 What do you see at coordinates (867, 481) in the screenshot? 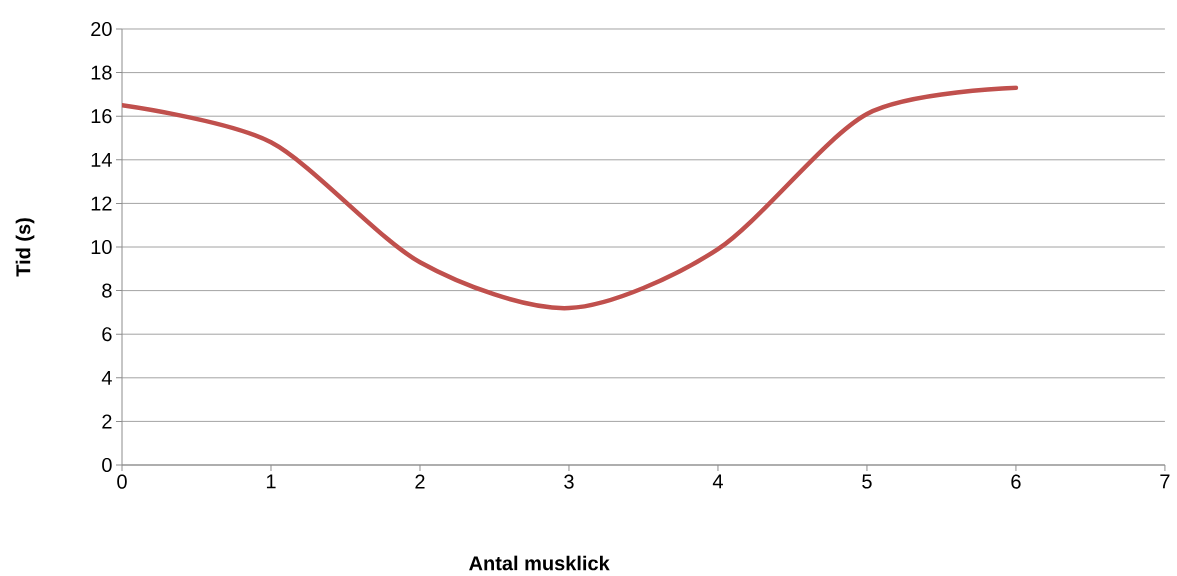
I see `x-tick-label: 5` at bounding box center [867, 481].